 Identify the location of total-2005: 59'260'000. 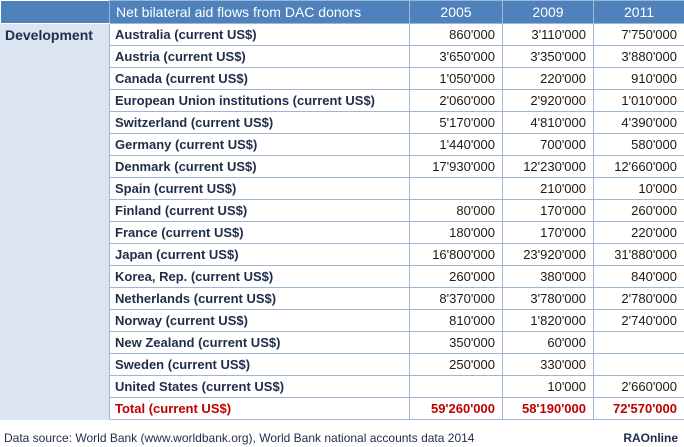
(456, 408).